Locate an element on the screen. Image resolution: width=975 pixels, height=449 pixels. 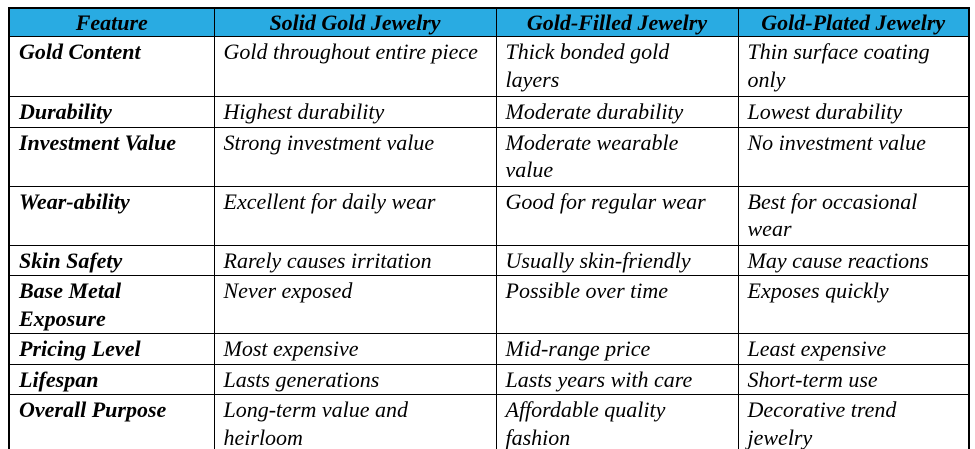
value-cell: Highest durability is located at coordinates (355, 112).